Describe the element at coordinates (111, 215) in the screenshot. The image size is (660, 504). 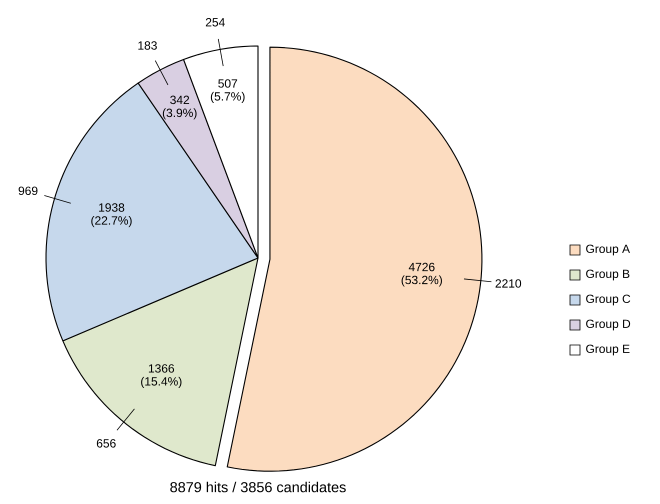
I see `data-label: 1938 (22.7%)` at that location.